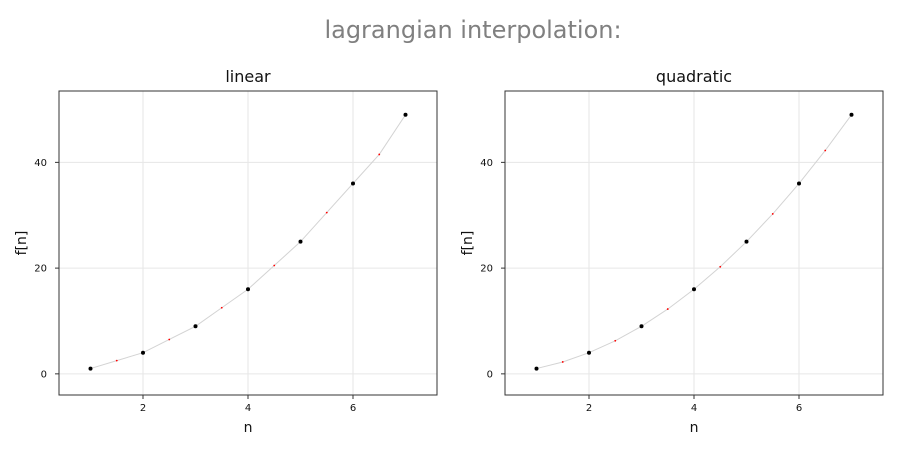  Describe the element at coordinates (472, 30) in the screenshot. I see `figure-title: lagrangian interpolation:` at that location.